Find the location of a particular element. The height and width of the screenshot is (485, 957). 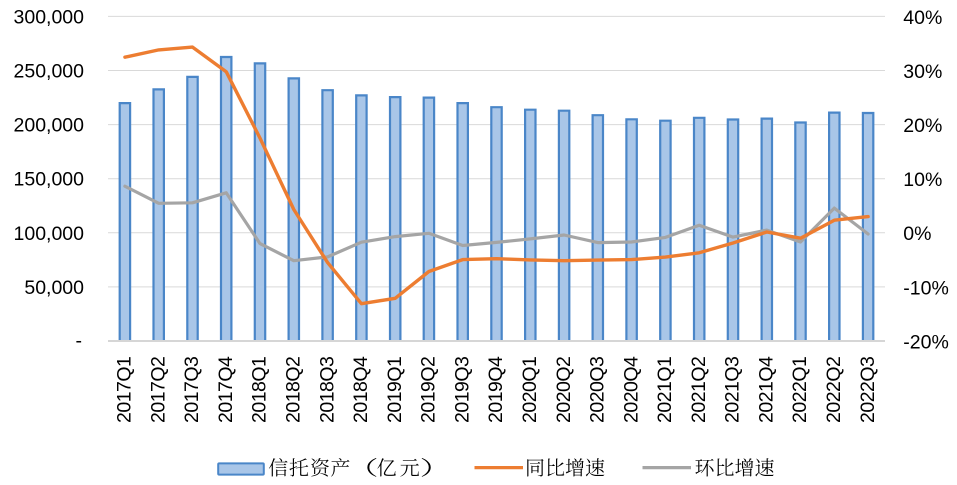

svg-text: 250,000 is located at coordinates (49, 72).